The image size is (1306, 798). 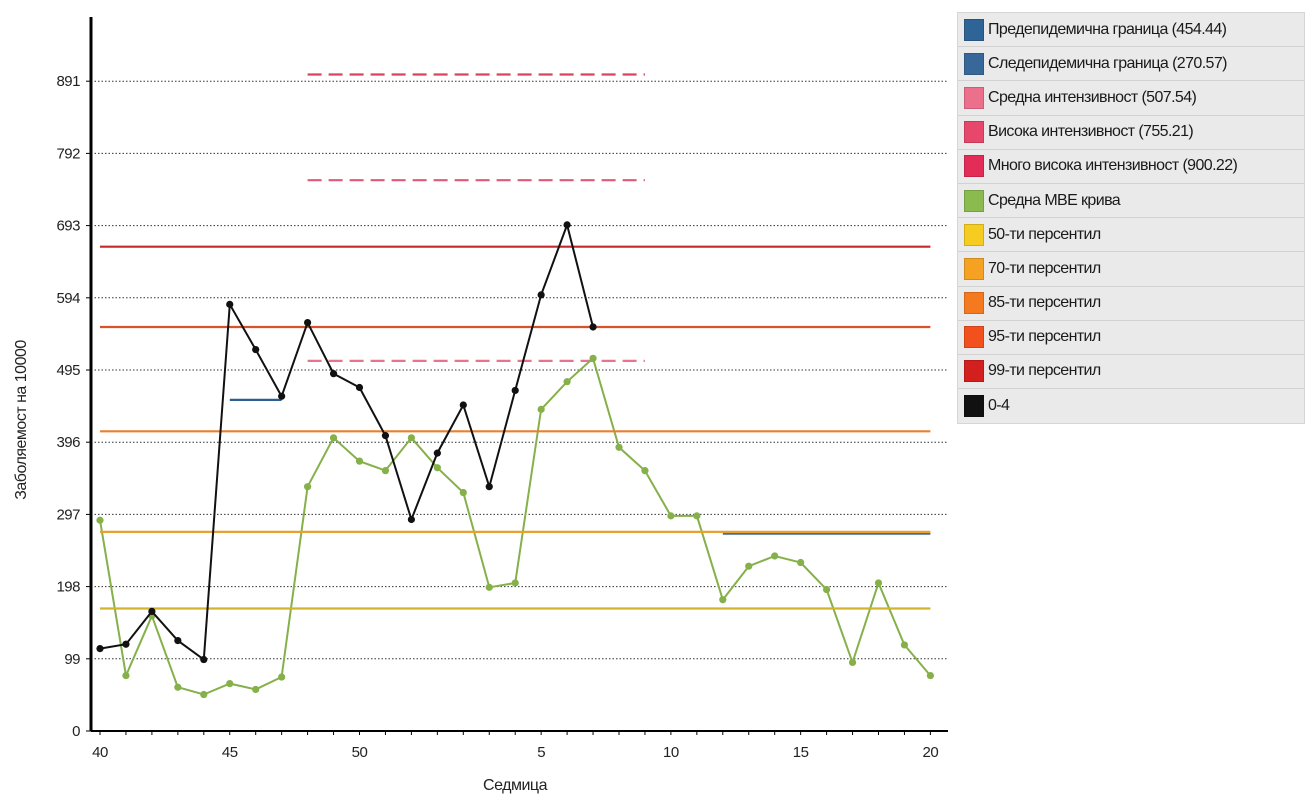 I want to click on legend-label: 0-4, so click(x=999, y=406).